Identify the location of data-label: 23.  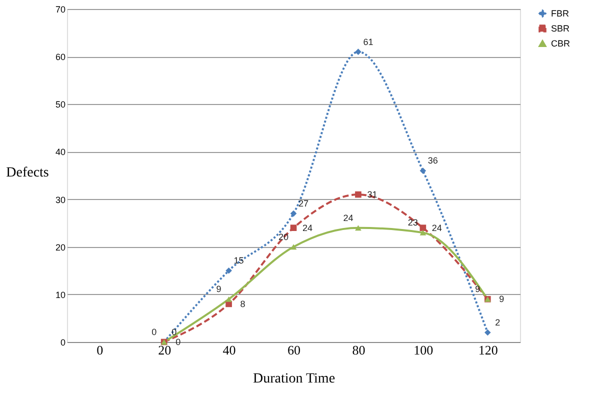
(413, 223).